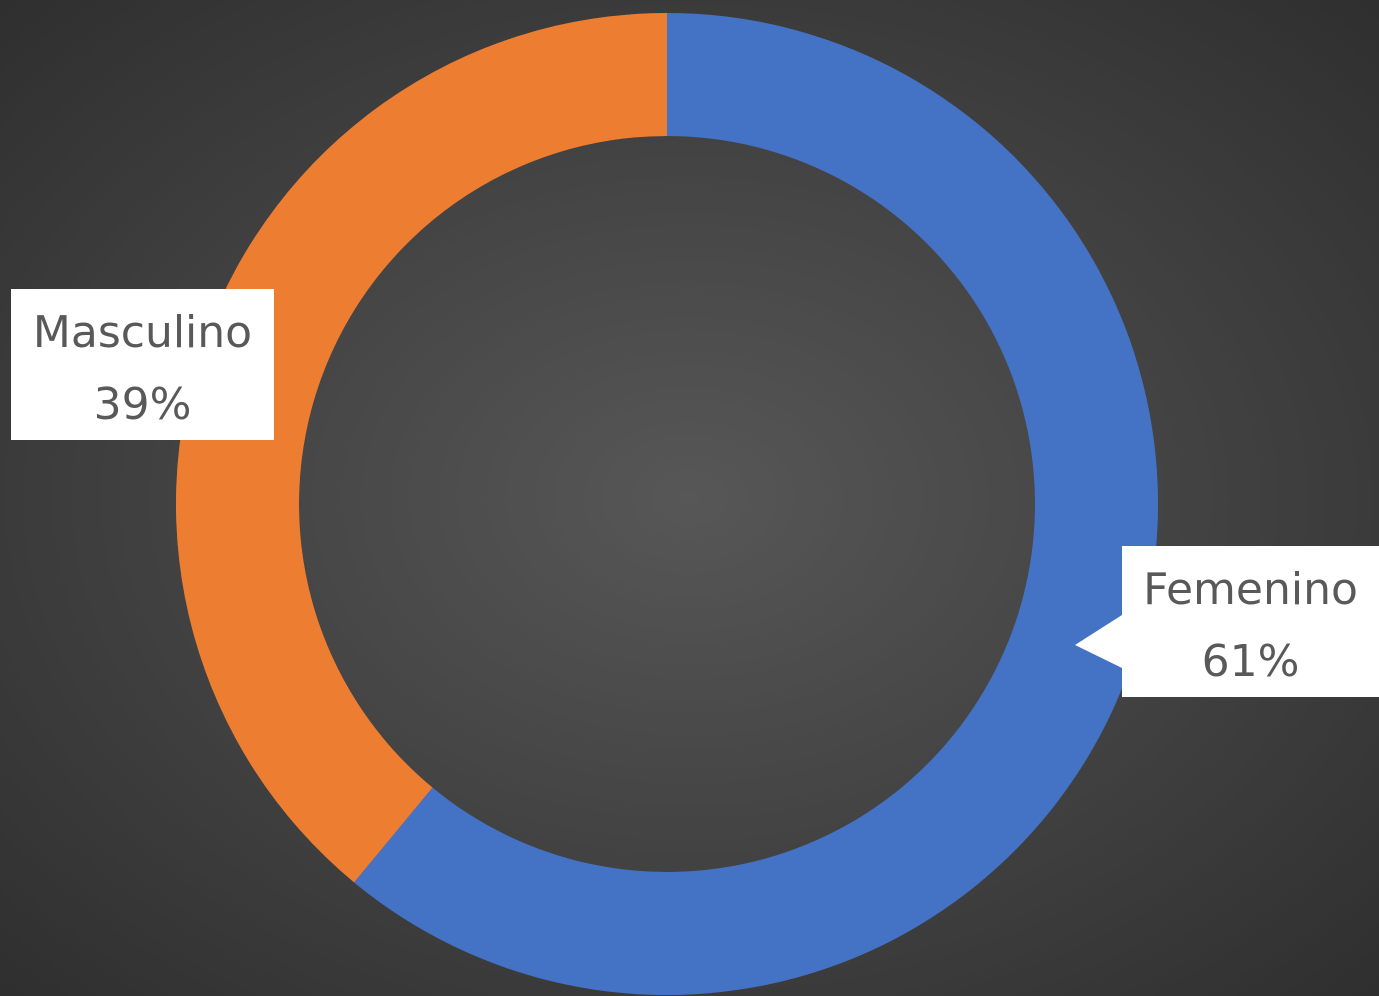  What do you see at coordinates (143, 404) in the screenshot?
I see `data-label-value: 39%` at bounding box center [143, 404].